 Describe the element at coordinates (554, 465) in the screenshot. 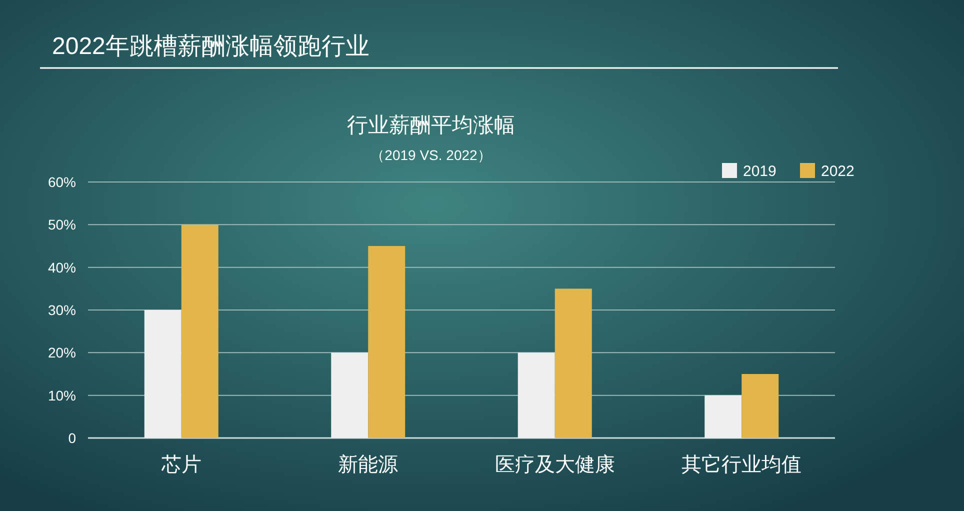

I see `x-tick-label: 医疗及大健康` at that location.